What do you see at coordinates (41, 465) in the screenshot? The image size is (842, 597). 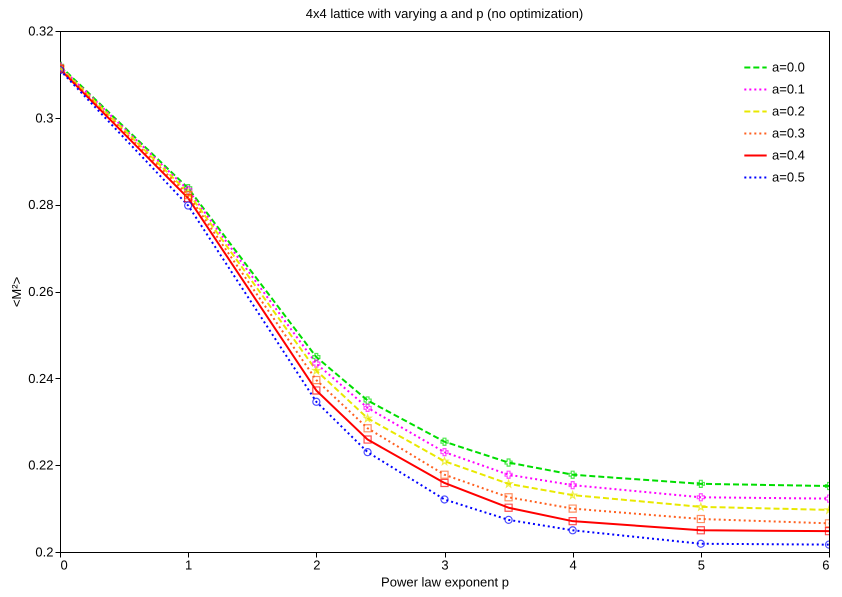 I see `y-tick-label: 0.22` at bounding box center [41, 465].